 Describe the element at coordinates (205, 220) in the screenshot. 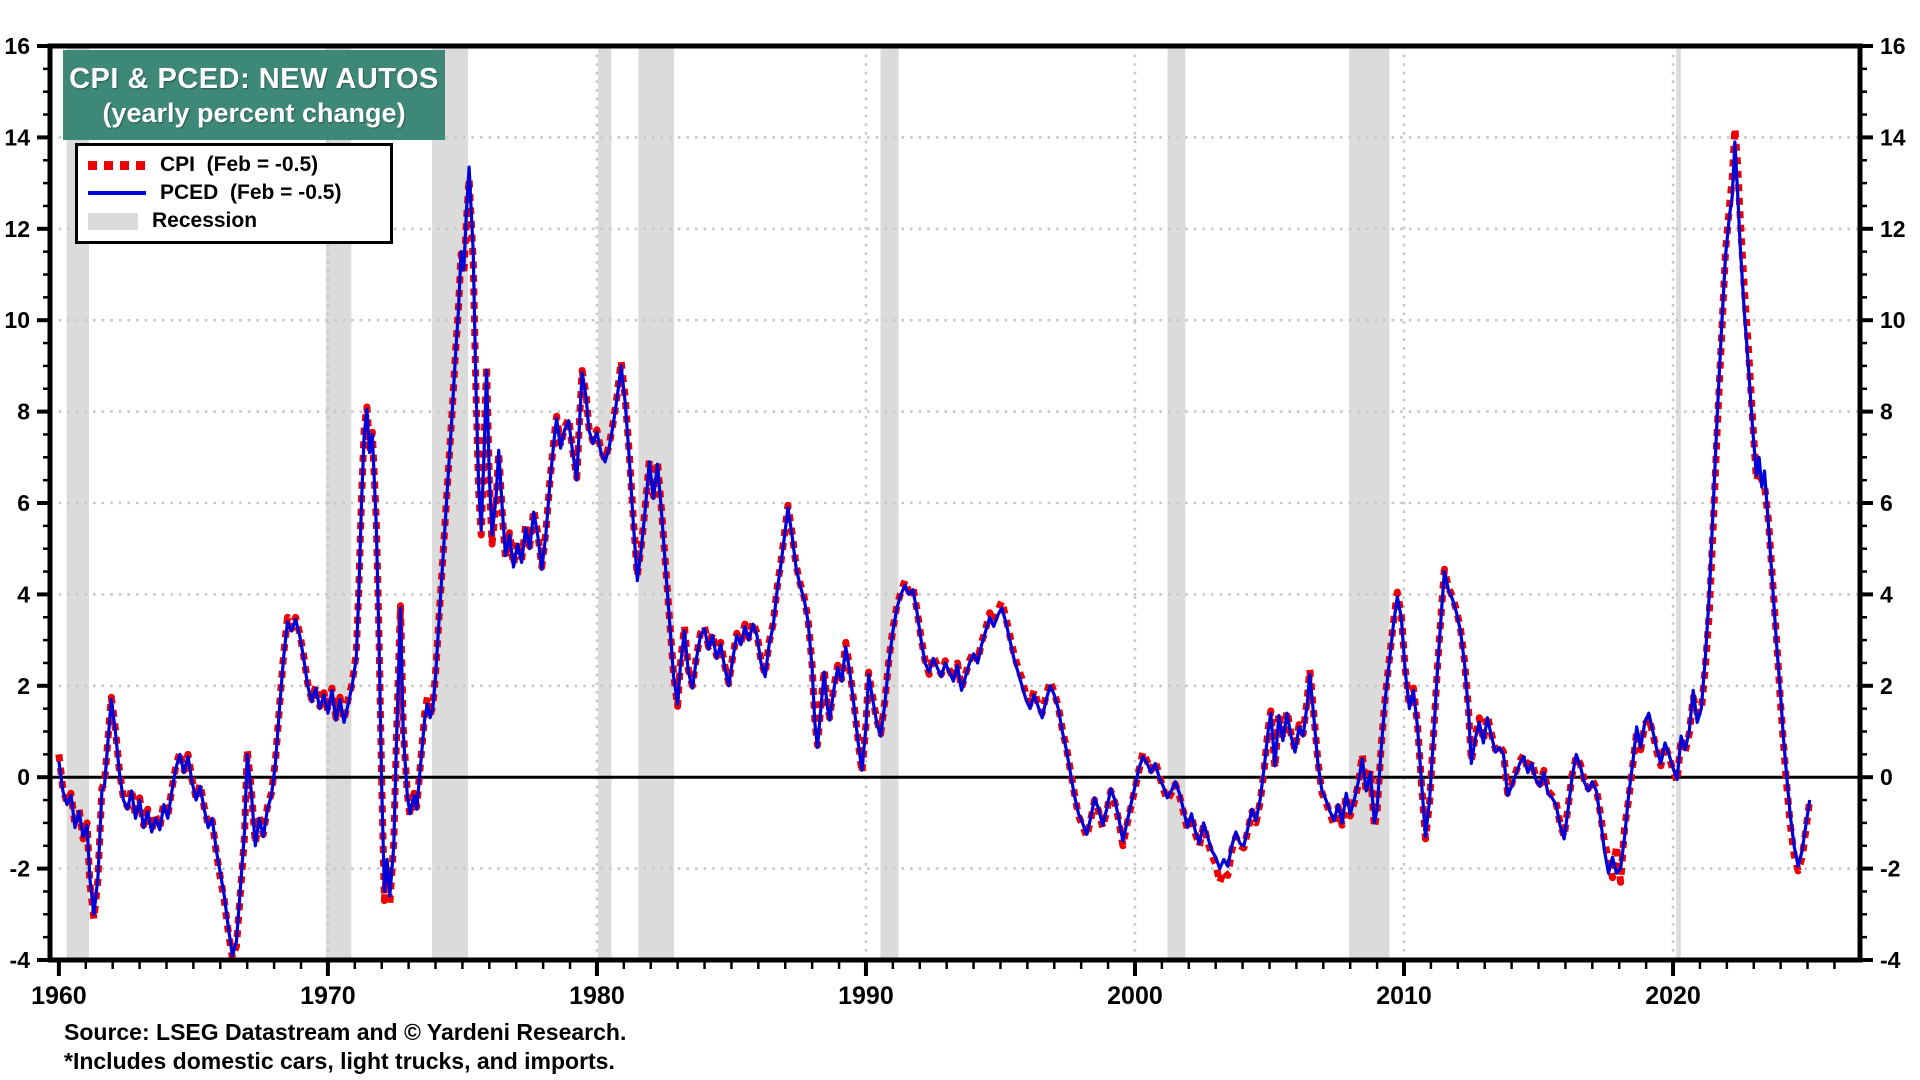

I see `legend-label-recession: Recession` at that location.